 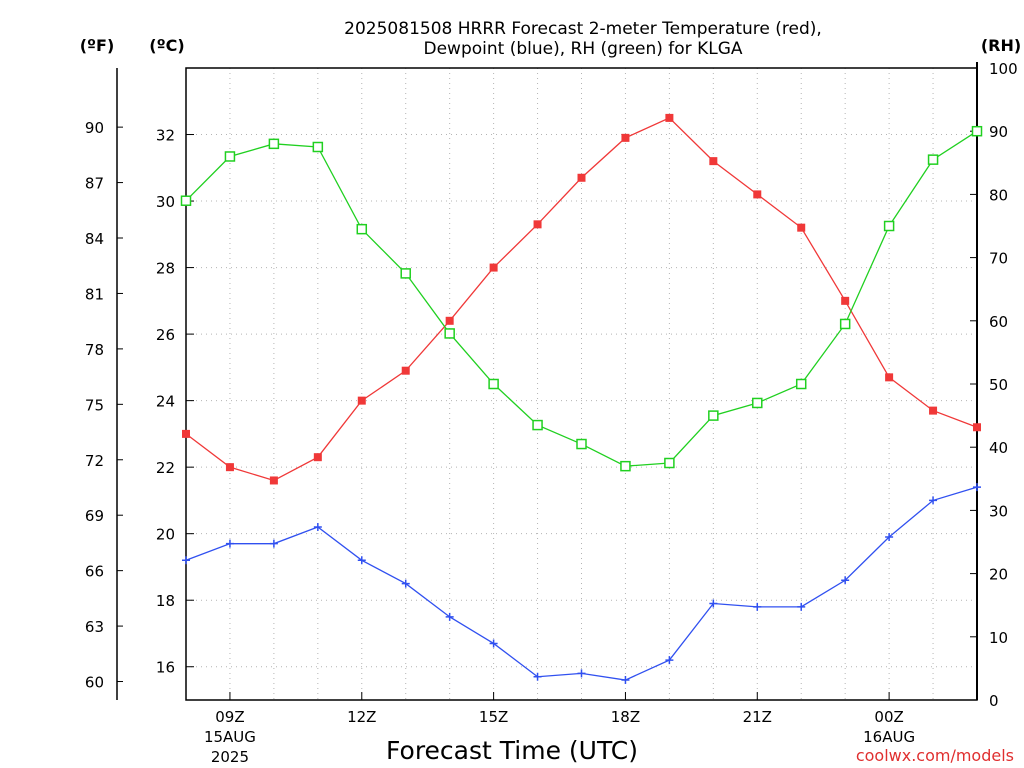 I want to click on rh-tick-label: 40, so click(x=998, y=448).